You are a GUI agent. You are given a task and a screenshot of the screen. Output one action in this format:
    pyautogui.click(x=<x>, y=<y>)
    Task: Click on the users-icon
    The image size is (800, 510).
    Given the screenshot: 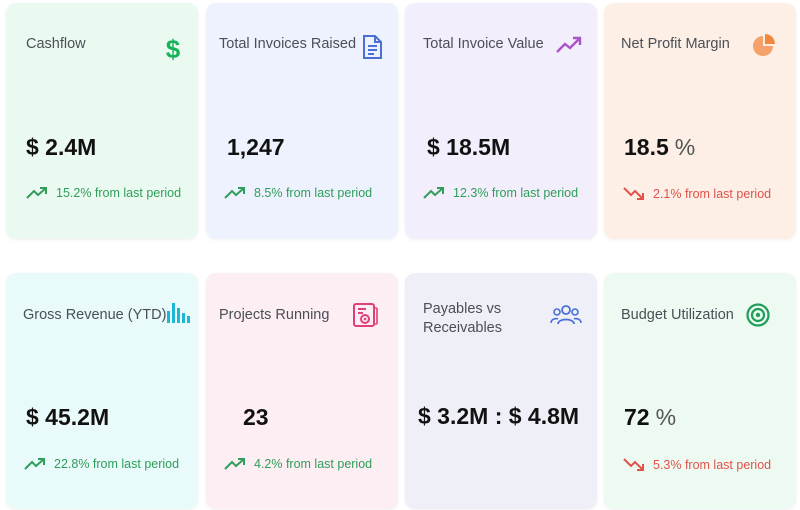 What is the action you would take?
    pyautogui.click(x=566, y=315)
    